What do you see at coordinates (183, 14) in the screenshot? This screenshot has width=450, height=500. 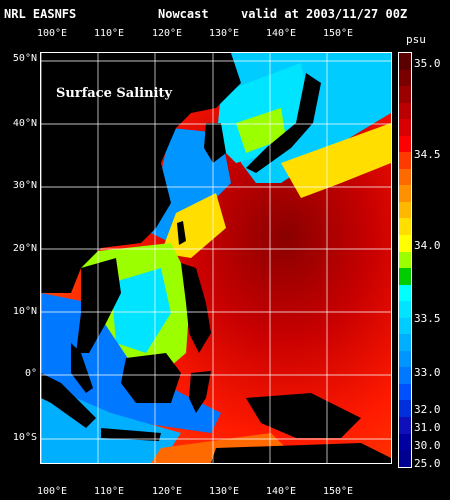 I see `header-product: Nowcast` at bounding box center [183, 14].